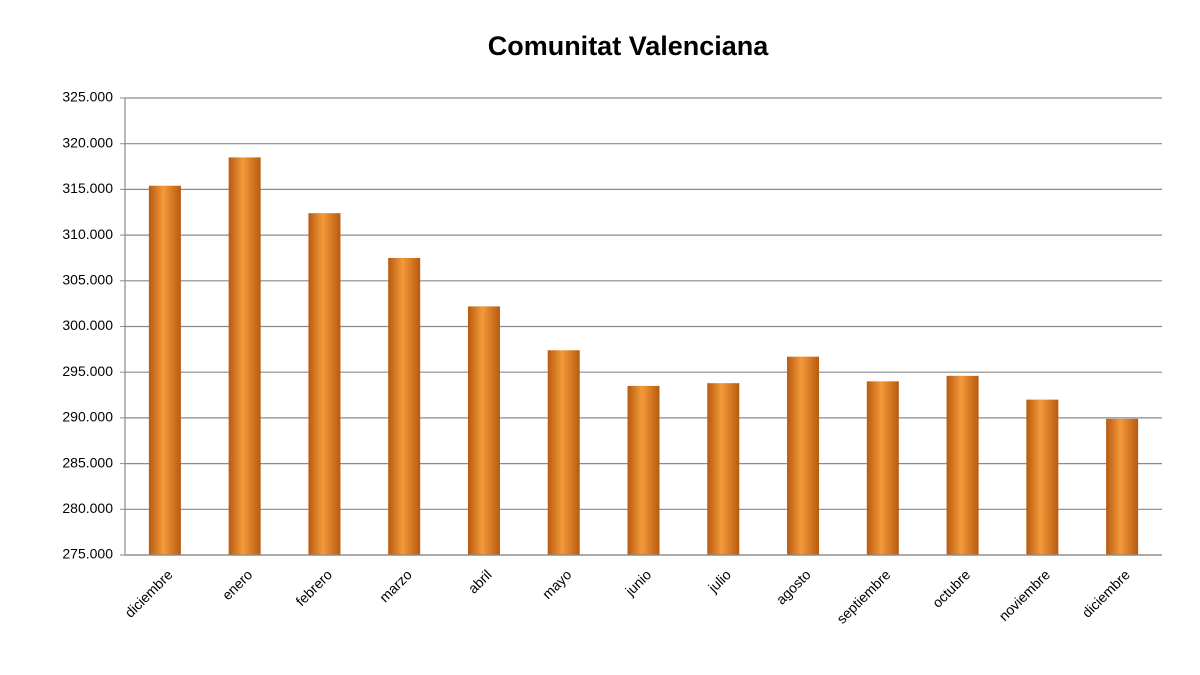 This screenshot has height=675, width=1200. I want to click on y-tick-label: 275.000, so click(87, 554).